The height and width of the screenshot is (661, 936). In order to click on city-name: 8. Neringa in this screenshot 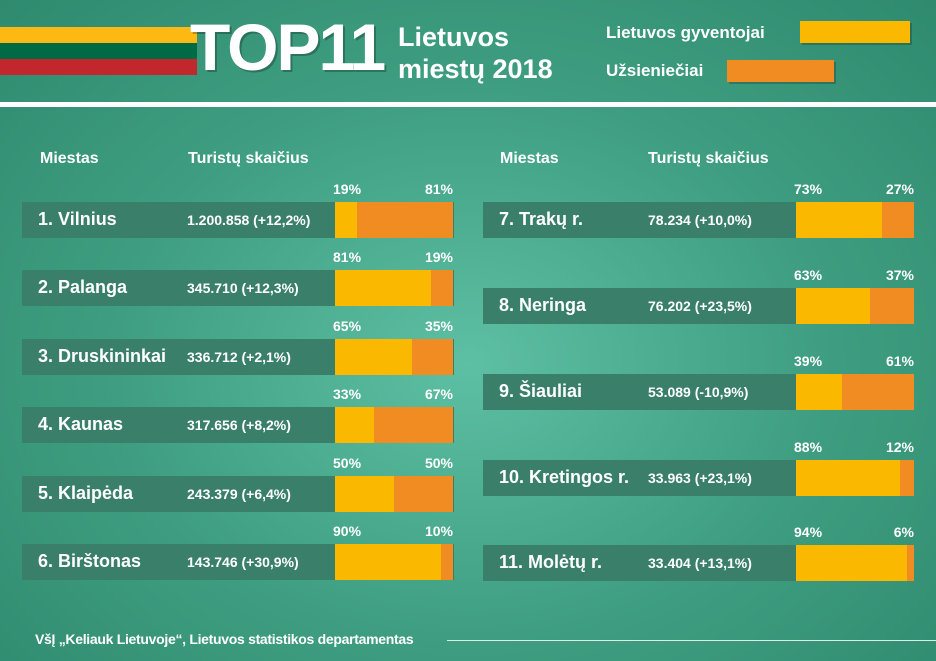, I will do `click(543, 305)`.